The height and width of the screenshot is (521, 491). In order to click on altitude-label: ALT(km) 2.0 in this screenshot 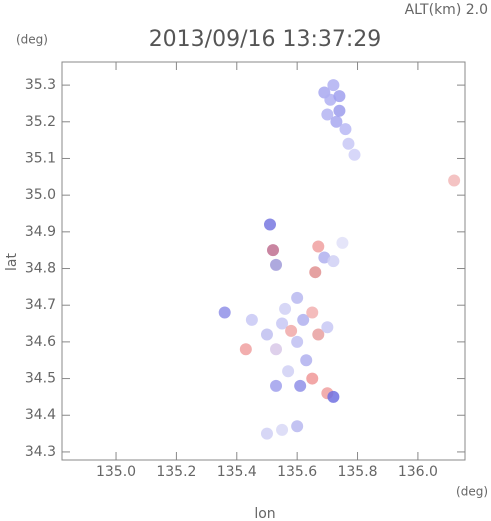, I will do `click(446, 10)`.